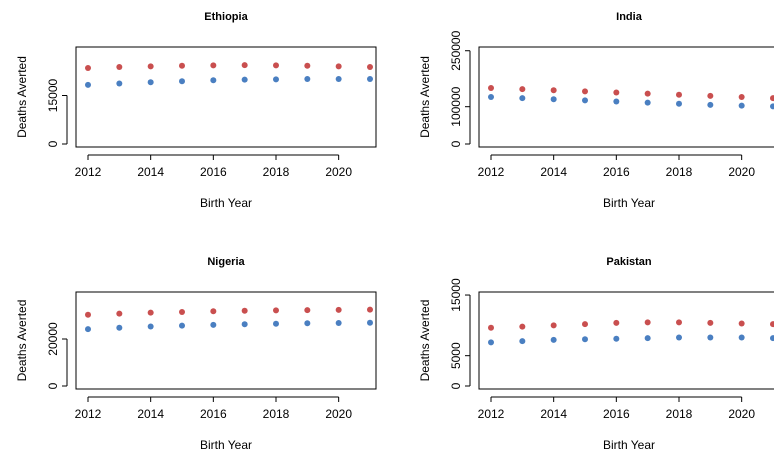 The width and height of the screenshot is (774, 463). I want to click on y-tick-label: 100000, so click(456, 106).